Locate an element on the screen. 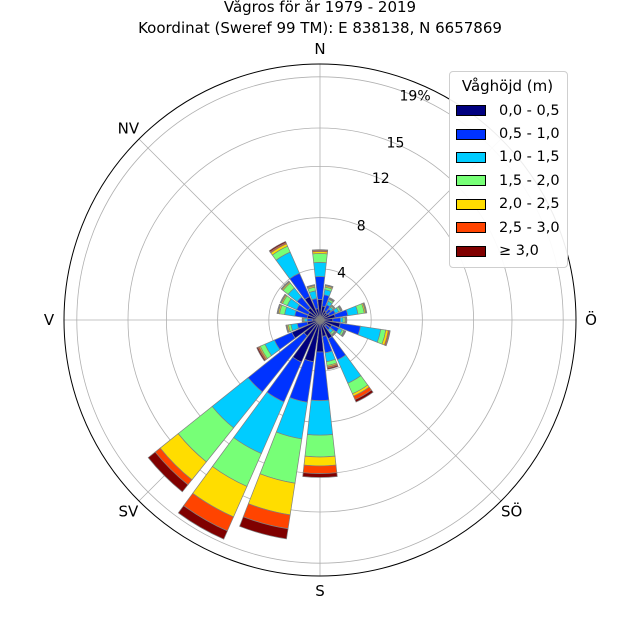 This screenshot has width=640, height=640. radial-tick-label: 8 is located at coordinates (361, 226).